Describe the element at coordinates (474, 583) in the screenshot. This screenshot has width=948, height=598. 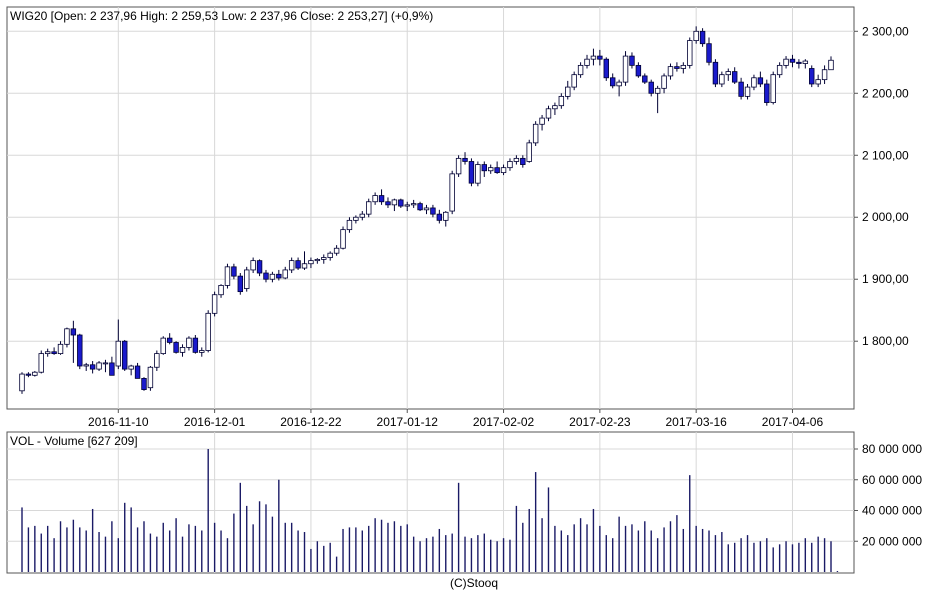
I see `footer-copyright: (C)Stooq` at that location.